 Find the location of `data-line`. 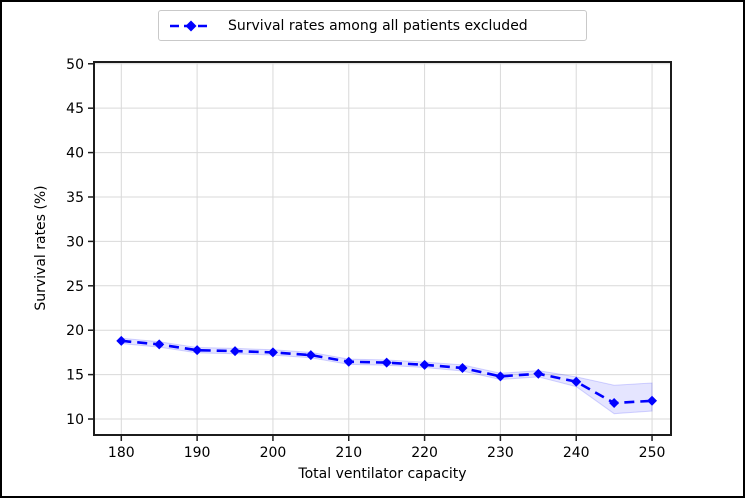

data-line is located at coordinates (387, 372).